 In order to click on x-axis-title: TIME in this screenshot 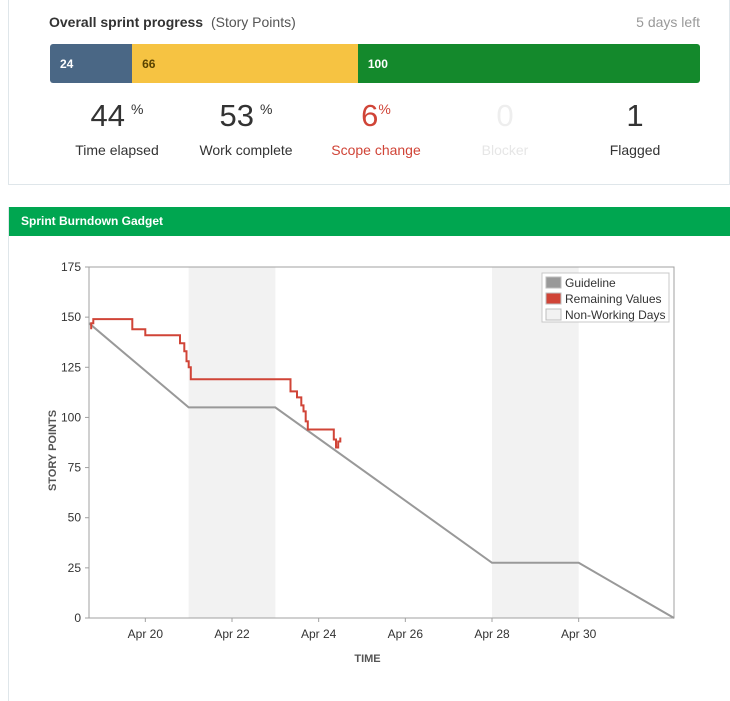, I will do `click(367, 659)`.